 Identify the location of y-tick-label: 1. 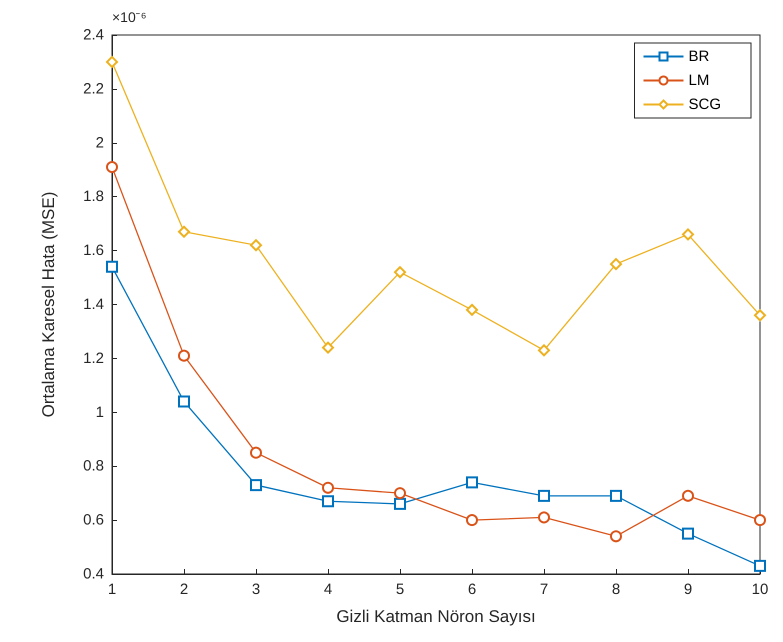
(100, 412).